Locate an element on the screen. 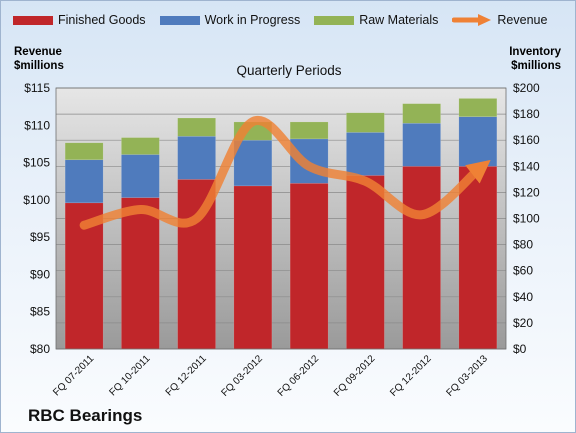 This screenshot has height=433, width=576. left-tick-label: $105 is located at coordinates (36, 163).